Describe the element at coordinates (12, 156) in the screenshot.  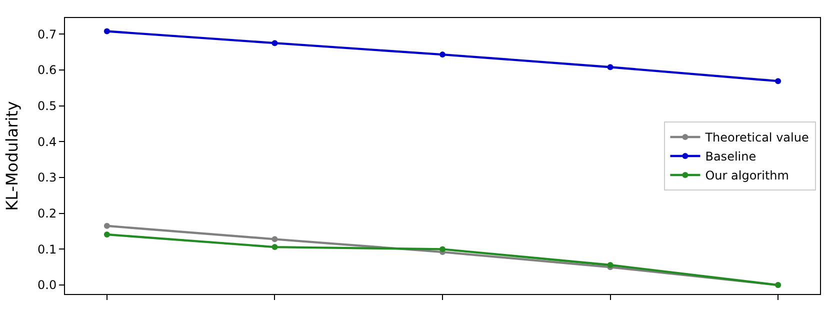
I see `y-axis-title: KL-Modularity` at that location.